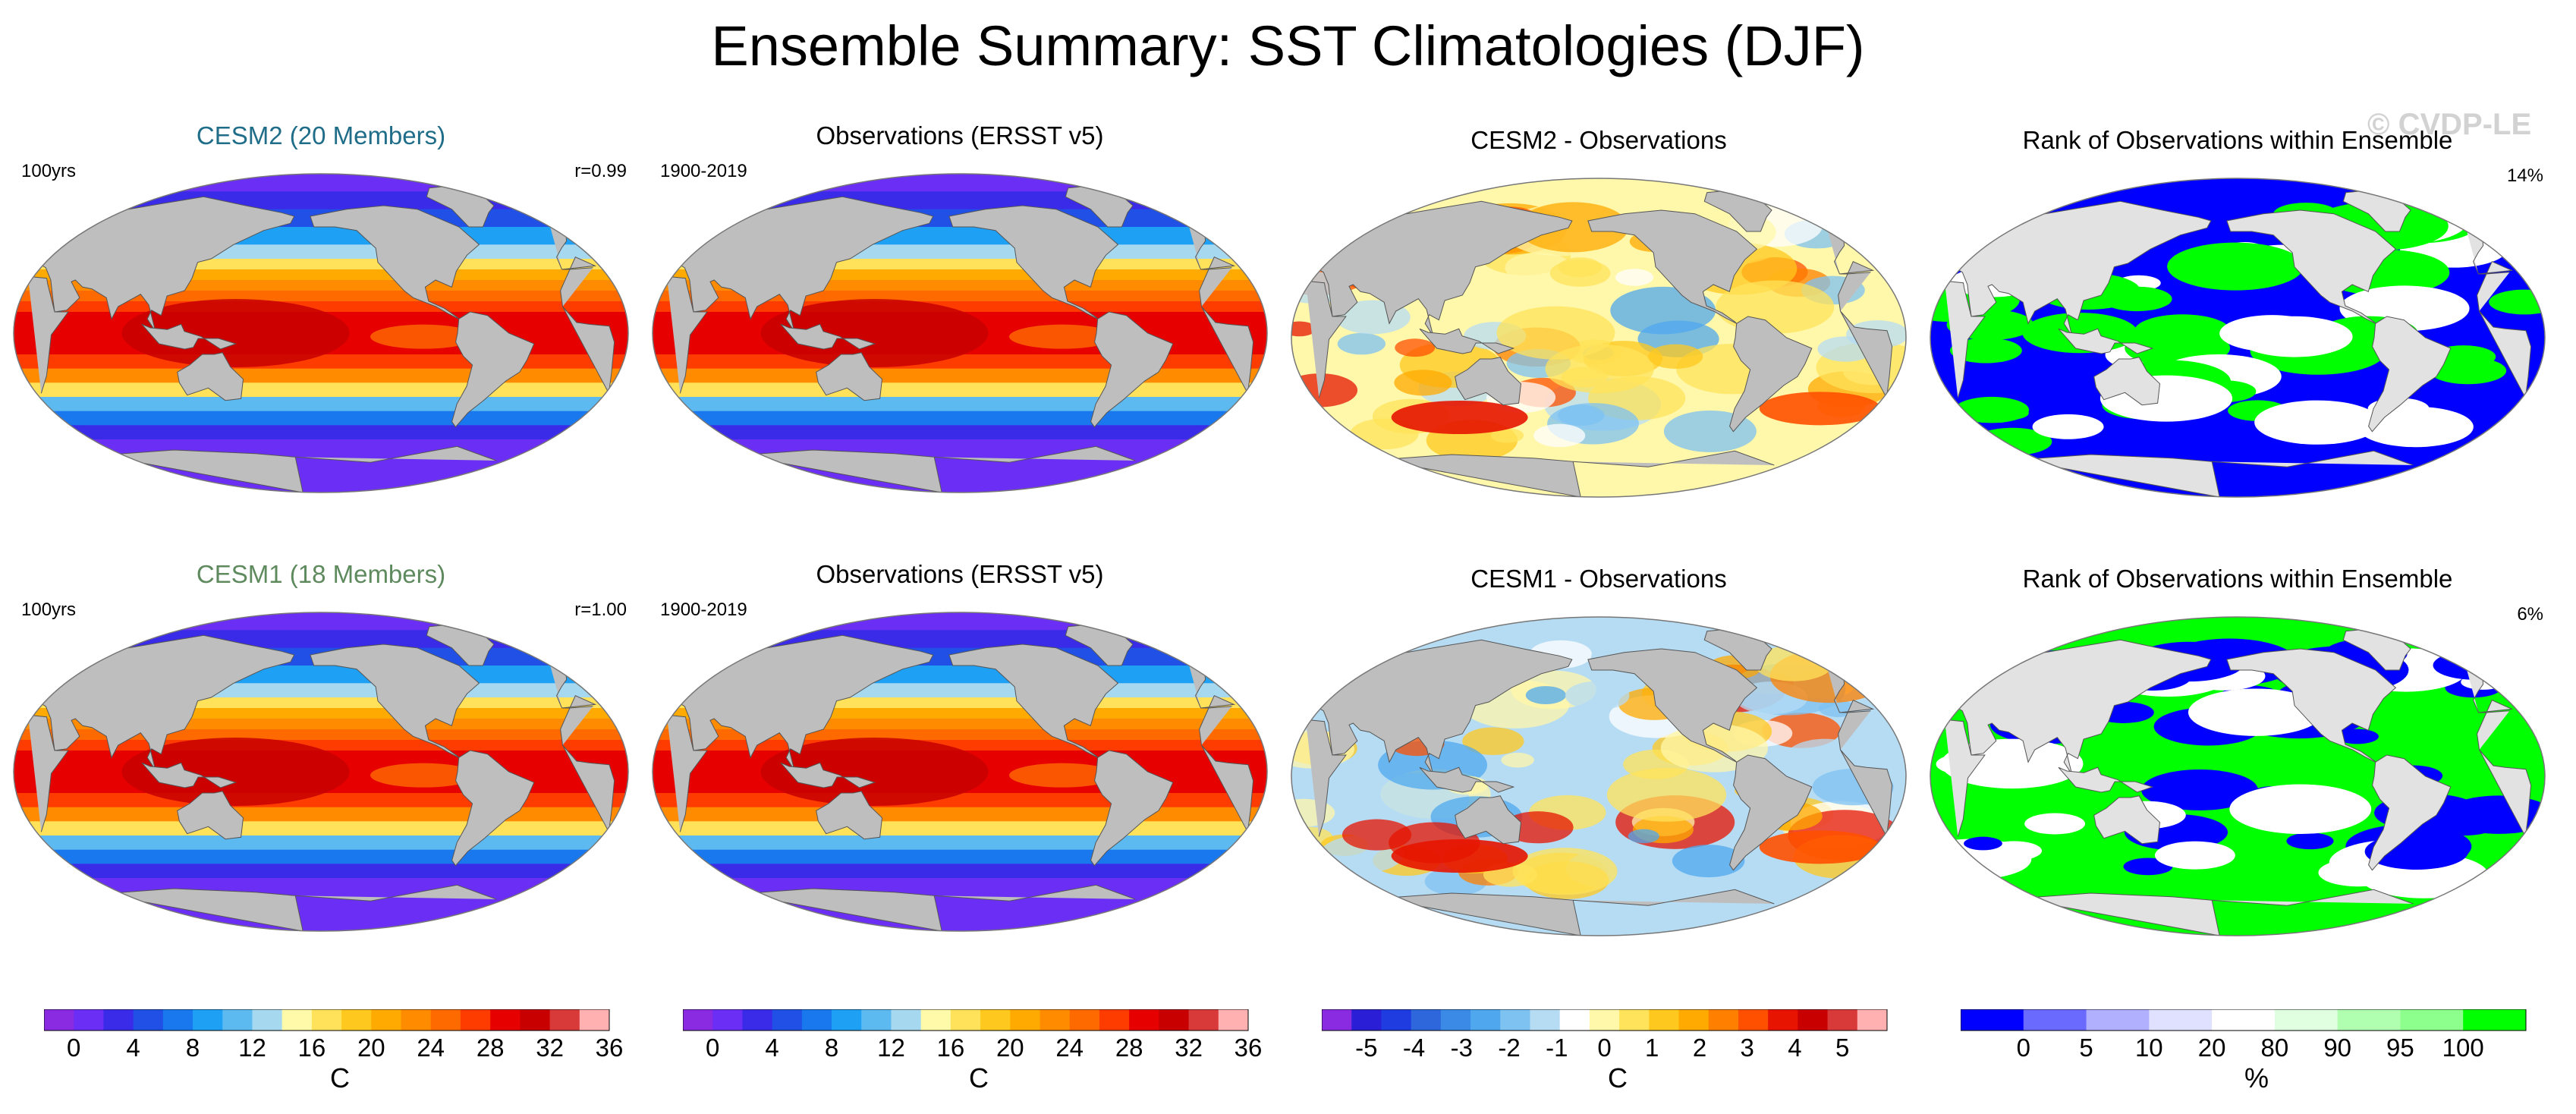 This screenshot has height=1114, width=2576. I want to click on colorbar-tick-label: 5, so click(2086, 1048).